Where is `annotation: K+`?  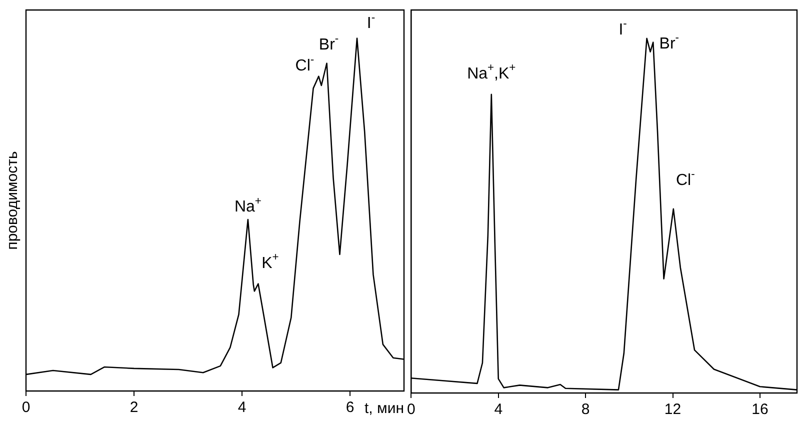 annotation: K+ is located at coordinates (270, 262).